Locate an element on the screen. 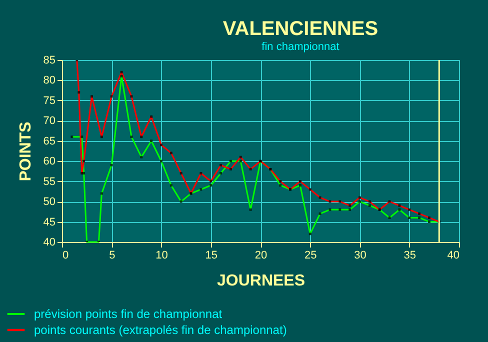 The width and height of the screenshot is (488, 342). x-tick-label: 0 is located at coordinates (65, 256).